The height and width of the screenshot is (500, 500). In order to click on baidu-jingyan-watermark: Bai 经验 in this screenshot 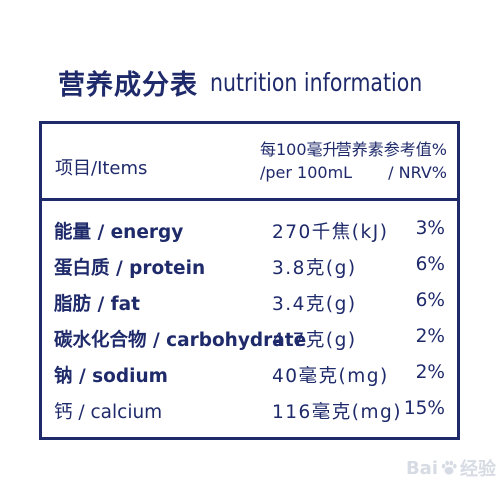, I will do `click(407, 468)`.